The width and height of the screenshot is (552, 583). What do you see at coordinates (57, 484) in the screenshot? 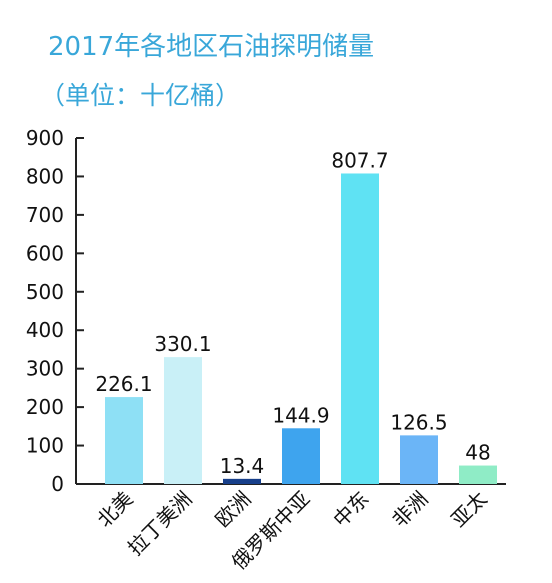
I see `y-tick-label: 0` at bounding box center [57, 484].